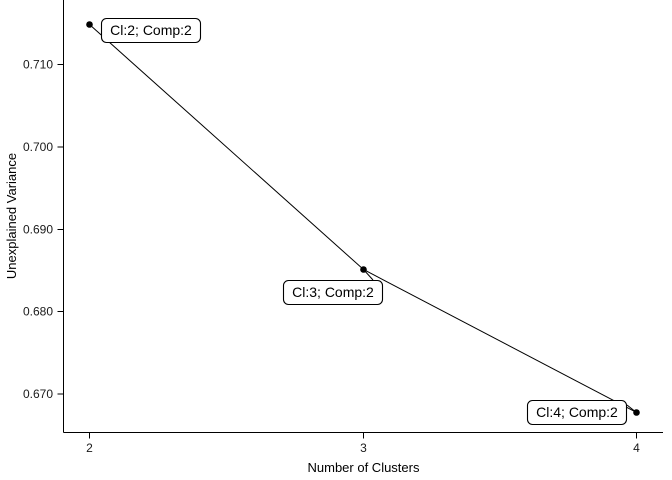  I want to click on x-axis-tick-labels: 2 3 4, so click(363, 448).